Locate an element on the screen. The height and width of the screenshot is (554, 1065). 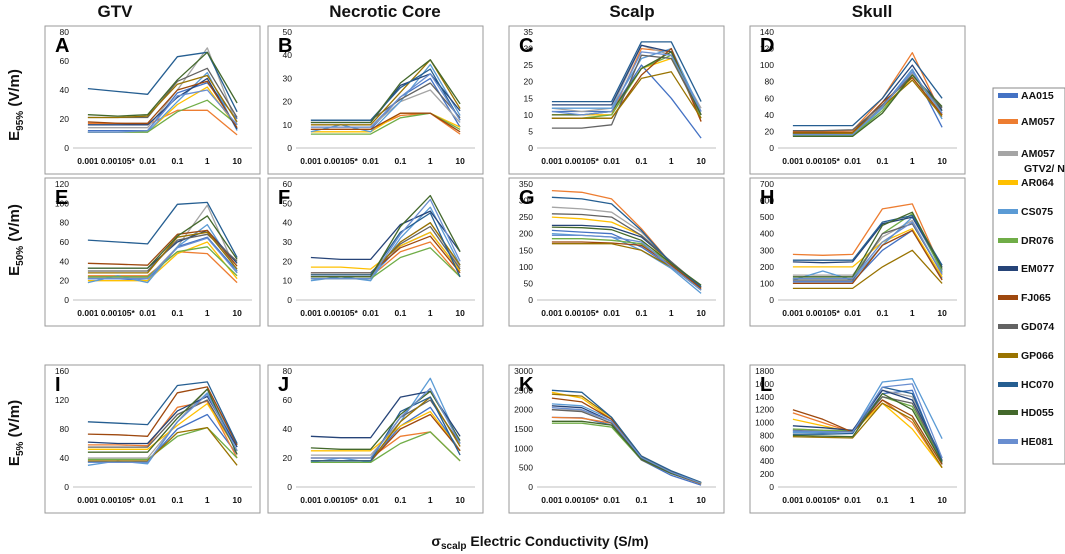
y-tick-label: 35 is located at coordinates (529, 32).